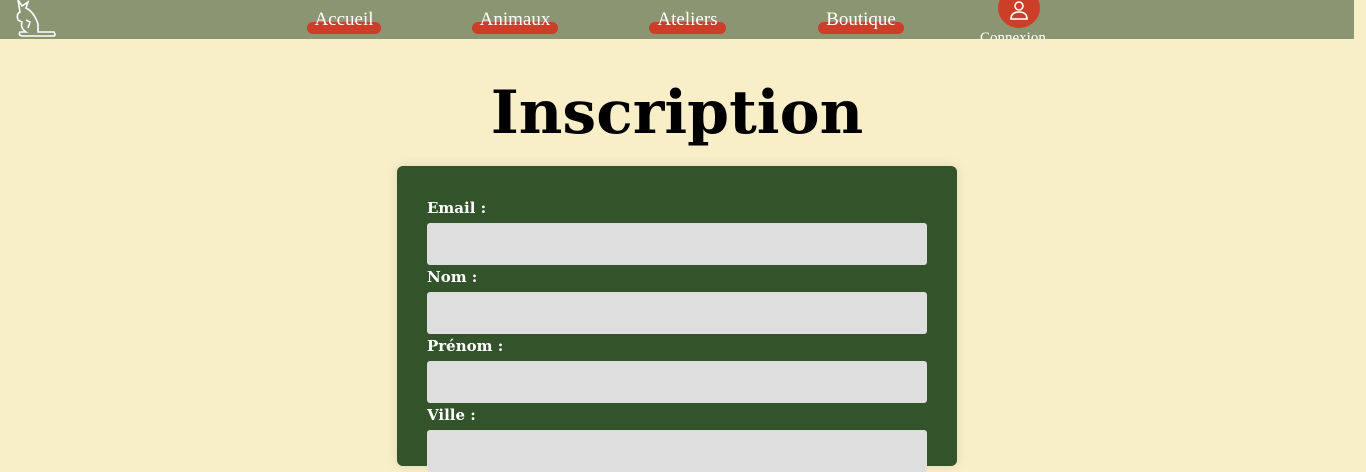 This screenshot has width=1366, height=472. What do you see at coordinates (1019, 10) in the screenshot?
I see `user-icon` at bounding box center [1019, 10].